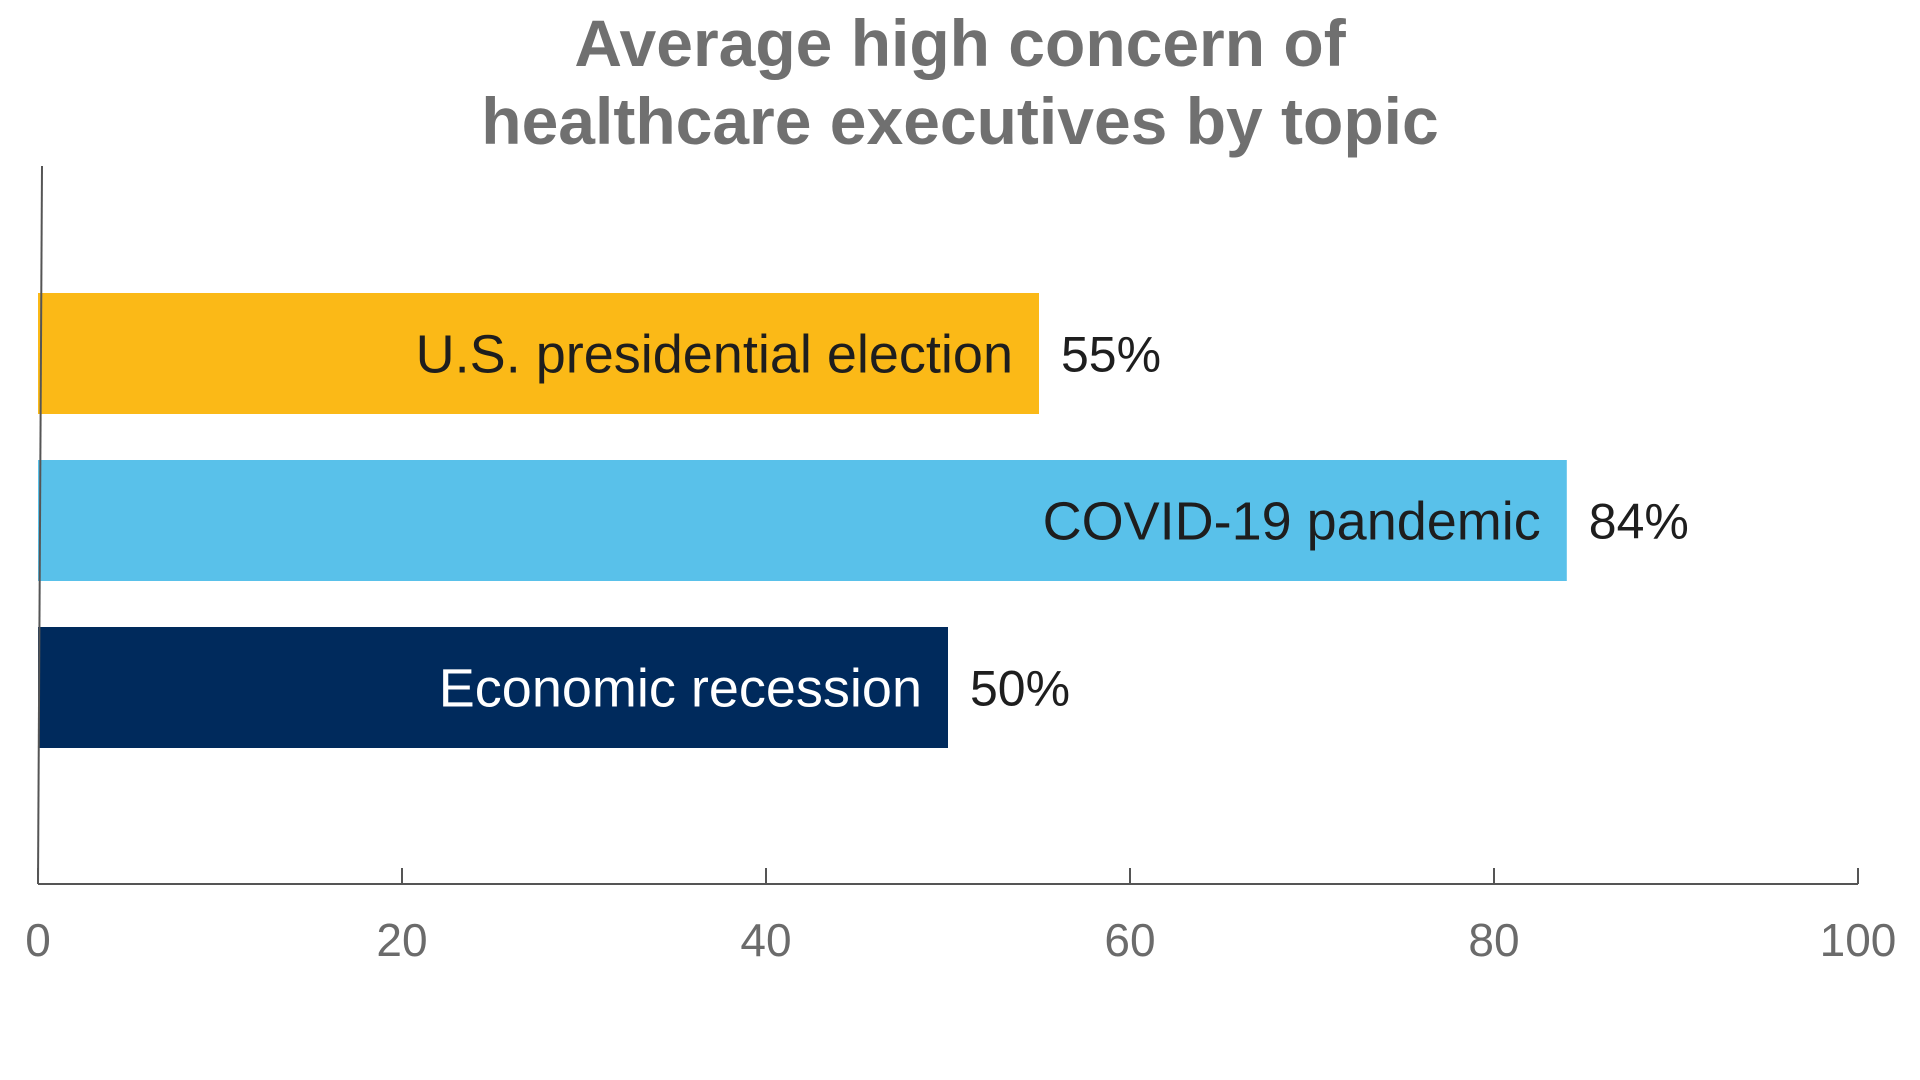  I want to click on bar-u-s-presidential-election, so click(538, 353).